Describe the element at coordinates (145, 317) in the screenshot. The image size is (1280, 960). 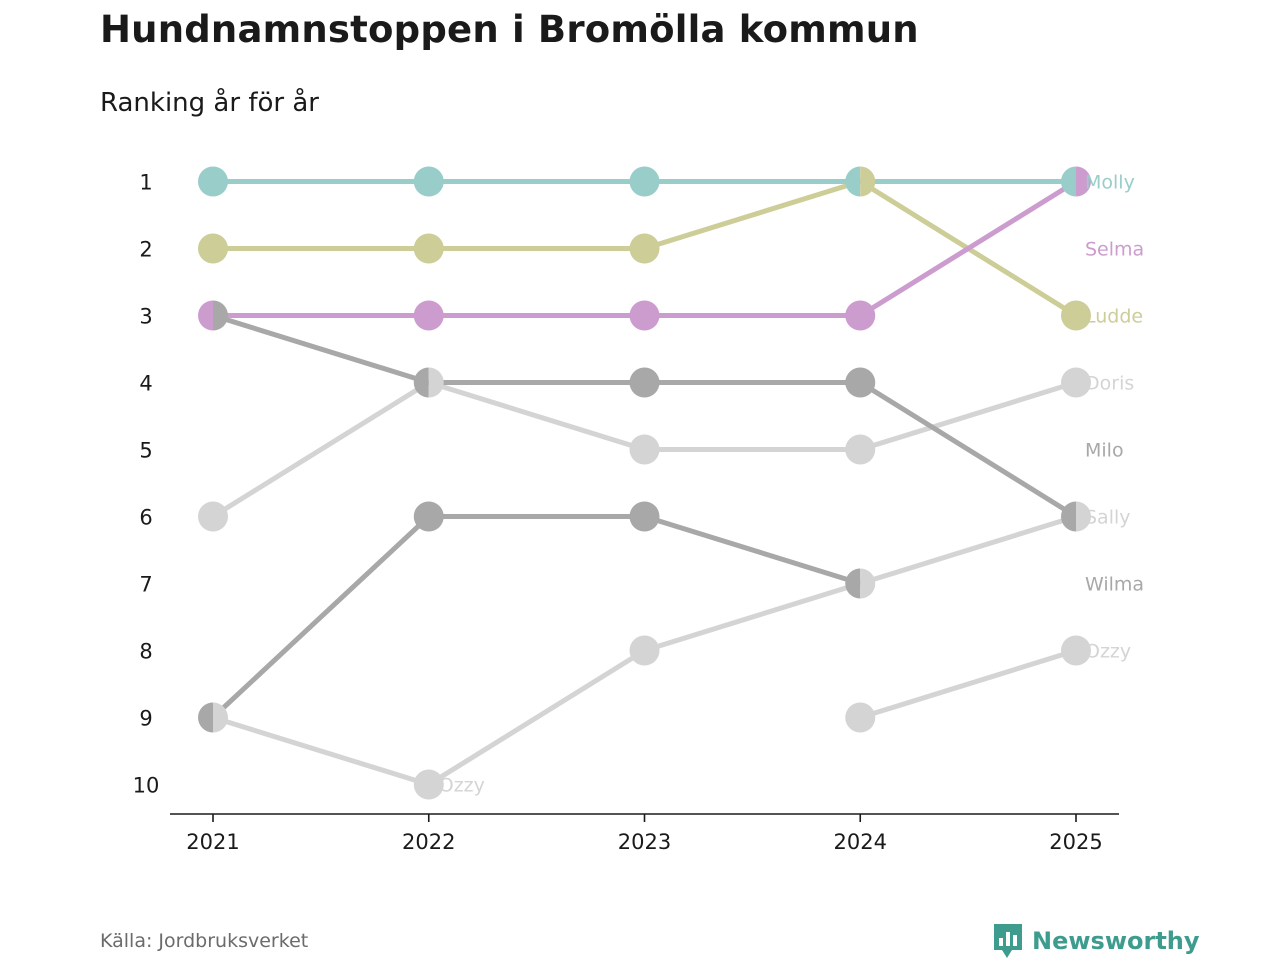
I see `y-tick-label-3: 3` at that location.